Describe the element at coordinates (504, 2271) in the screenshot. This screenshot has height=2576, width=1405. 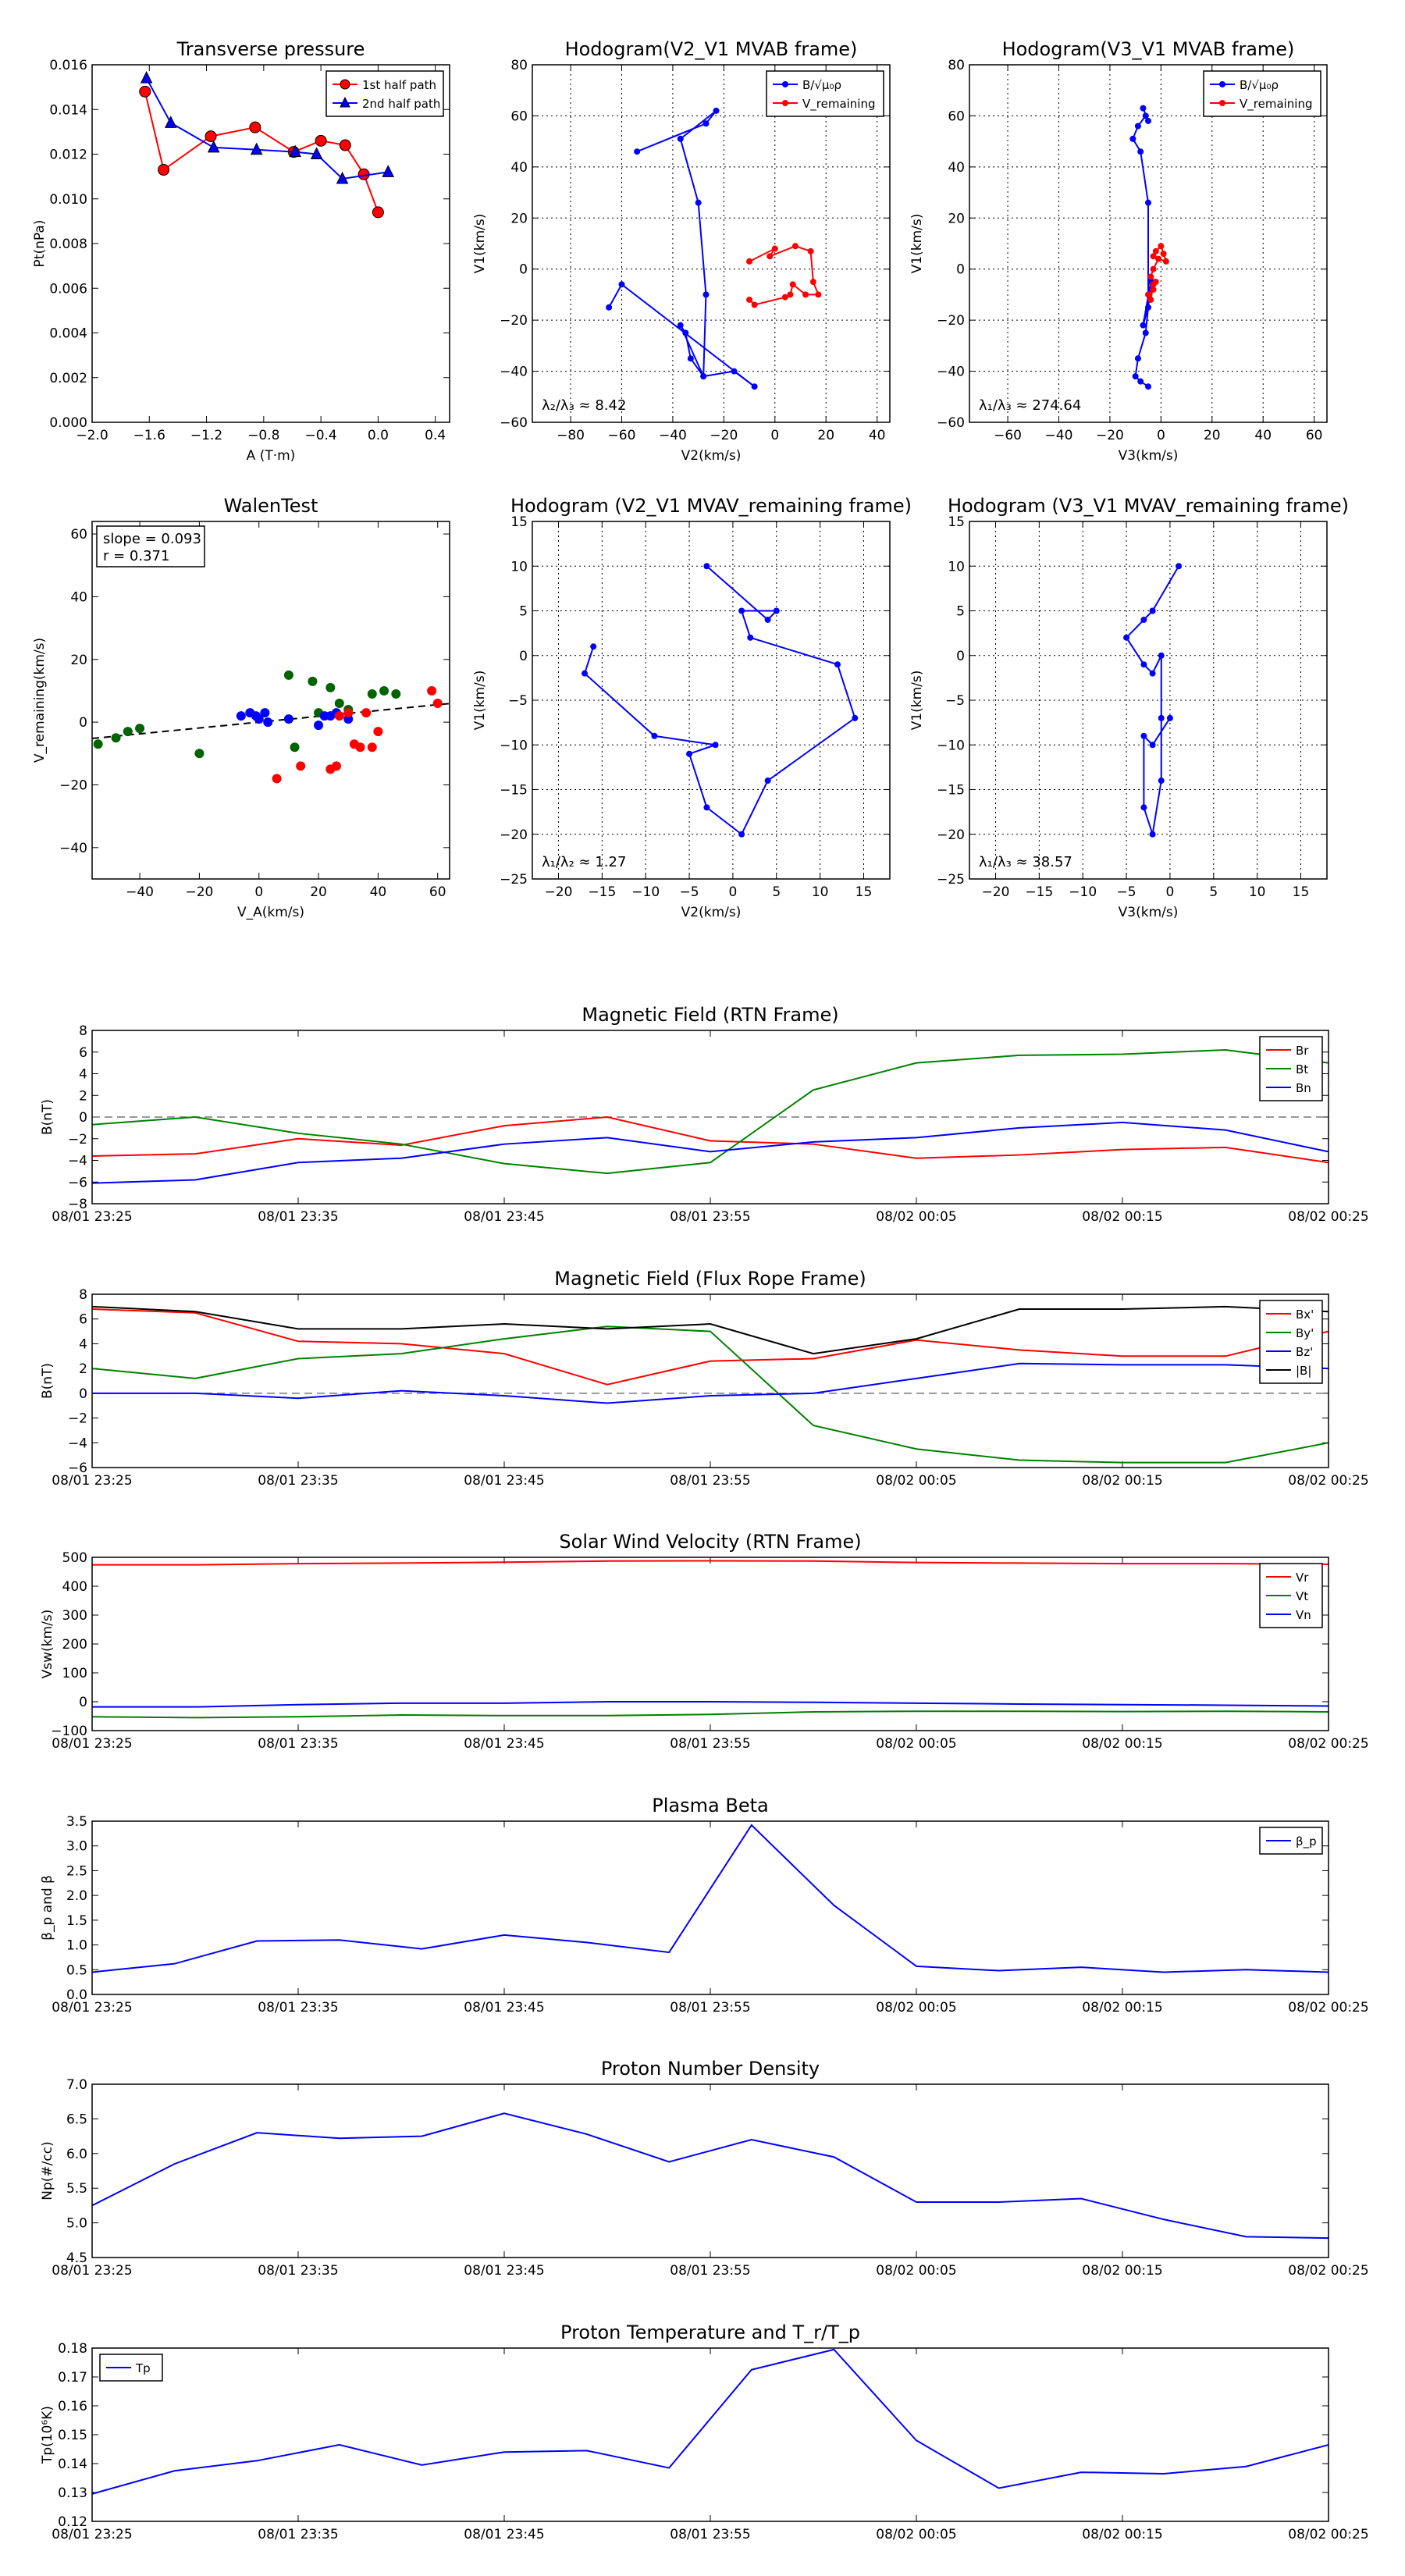
I see `x-tick-label: 08/01 23:45` at that location.